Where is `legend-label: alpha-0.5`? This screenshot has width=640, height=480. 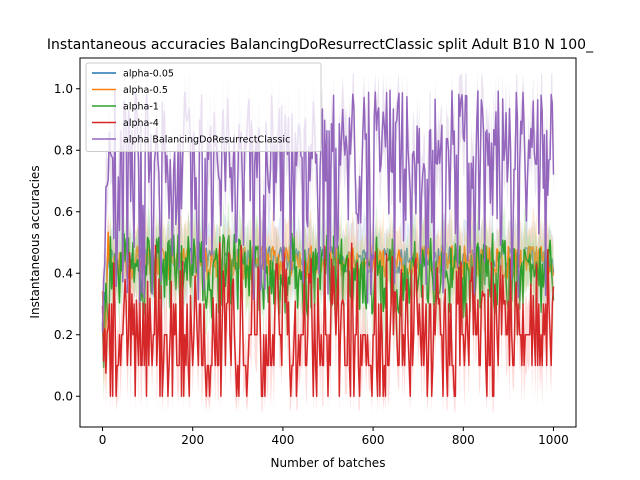 legend-label: alpha-0.5 is located at coordinates (145, 90).